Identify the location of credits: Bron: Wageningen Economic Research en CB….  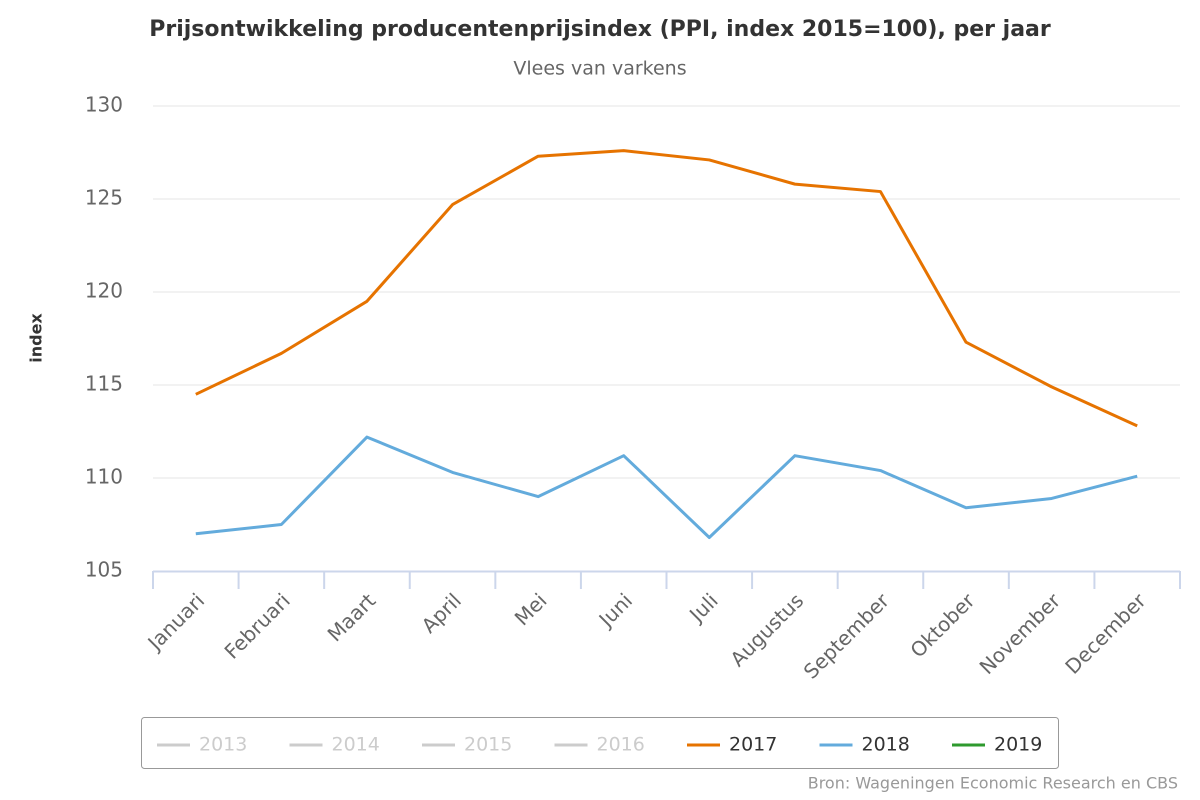
(993, 783).